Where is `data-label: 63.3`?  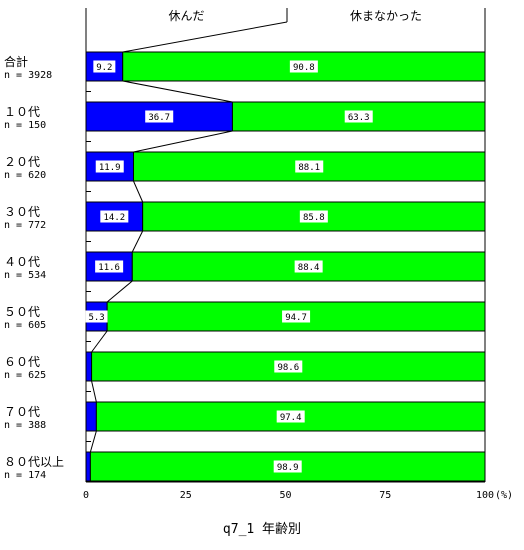 data-label: 63.3 is located at coordinates (359, 118).